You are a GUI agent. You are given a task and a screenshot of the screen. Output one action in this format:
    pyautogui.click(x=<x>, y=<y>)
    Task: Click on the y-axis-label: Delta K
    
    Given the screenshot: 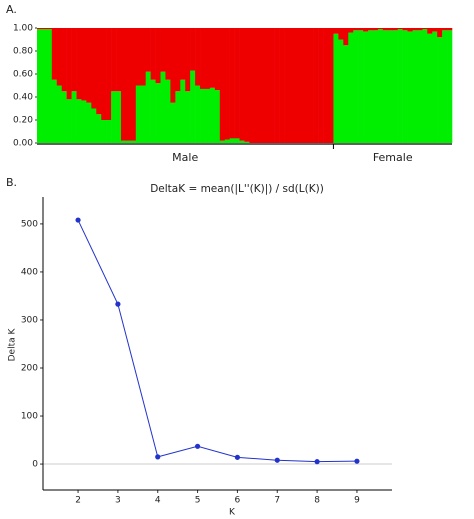 What is the action you would take?
    pyautogui.click(x=13, y=345)
    